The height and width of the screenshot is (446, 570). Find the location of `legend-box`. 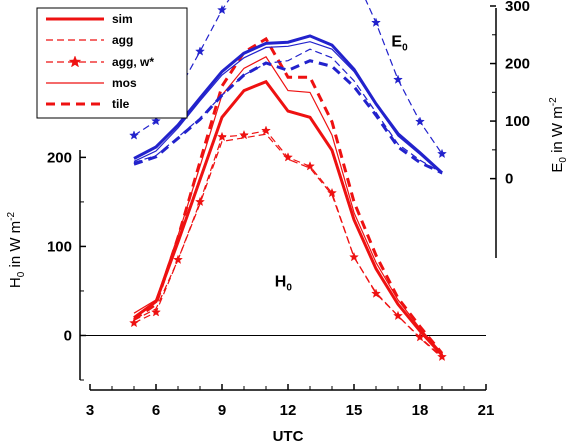

legend-box is located at coordinates (112, 63).